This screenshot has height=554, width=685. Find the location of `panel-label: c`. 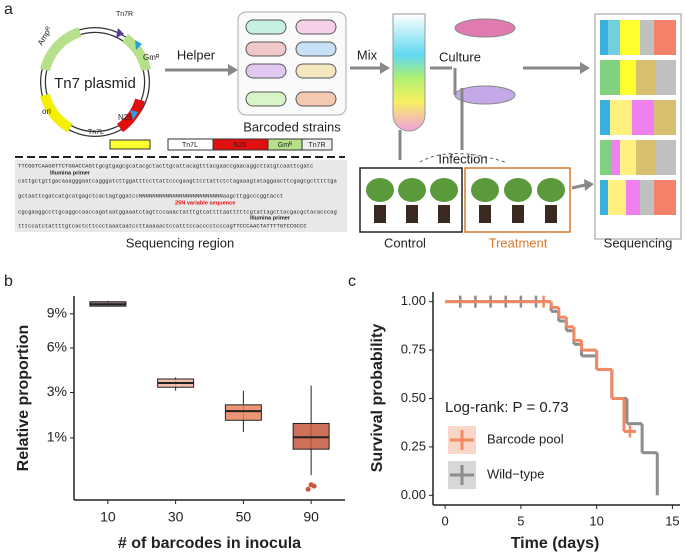

panel-label: c is located at coordinates (352, 281).